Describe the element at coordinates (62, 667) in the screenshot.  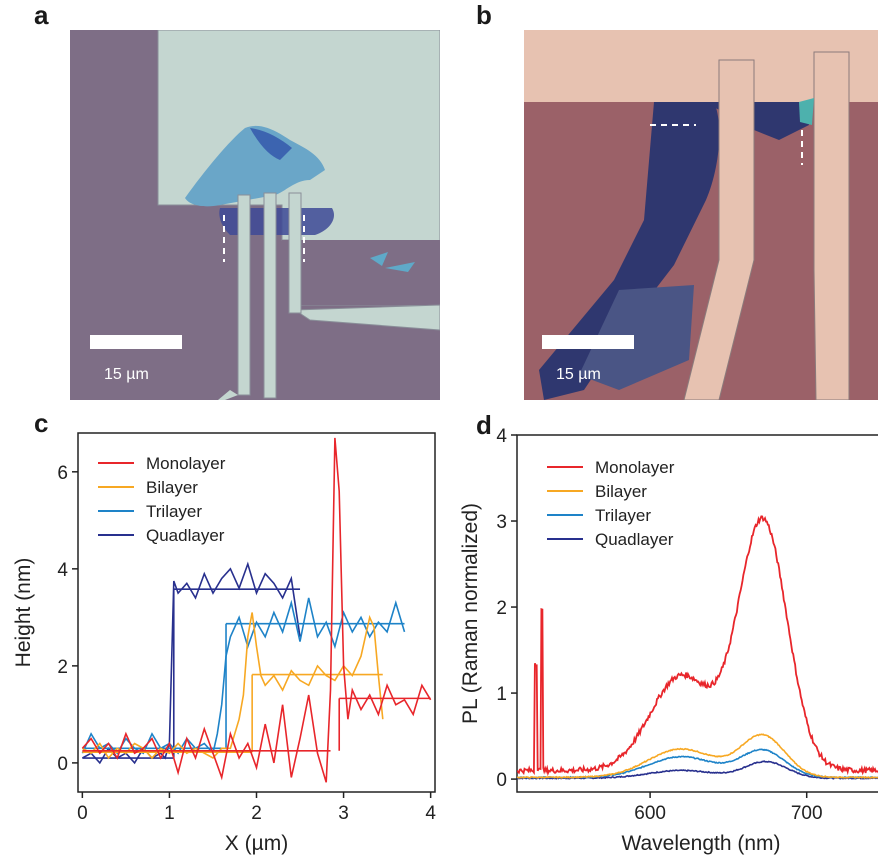
I see `chart-c-y-tick-label: 2` at that location.